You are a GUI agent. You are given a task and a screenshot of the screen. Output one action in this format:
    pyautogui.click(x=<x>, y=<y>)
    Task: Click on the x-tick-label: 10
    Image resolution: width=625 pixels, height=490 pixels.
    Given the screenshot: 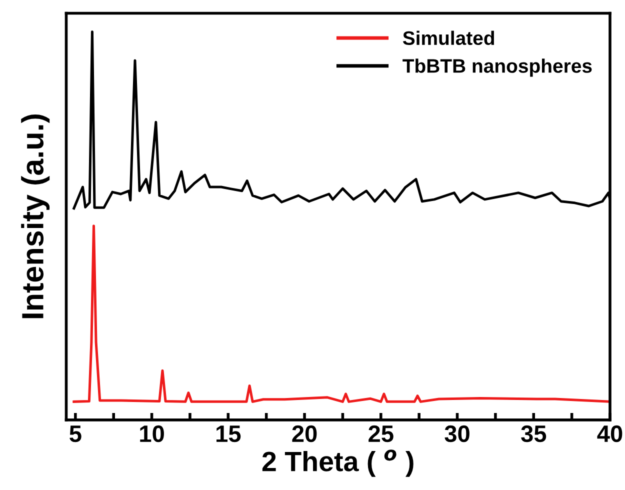 What is the action you would take?
    pyautogui.click(x=152, y=433)
    